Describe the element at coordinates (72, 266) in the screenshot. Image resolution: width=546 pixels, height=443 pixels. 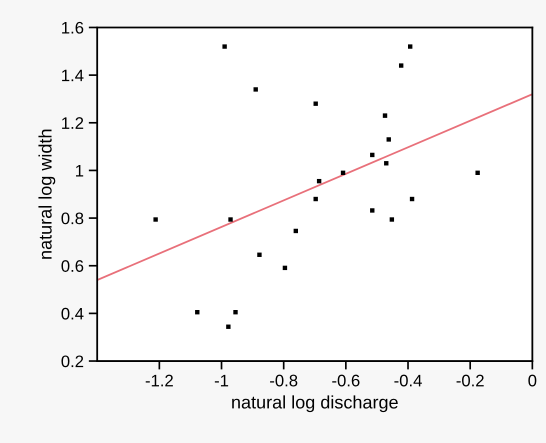
I see `y-tick-label: 0.6` at that location.